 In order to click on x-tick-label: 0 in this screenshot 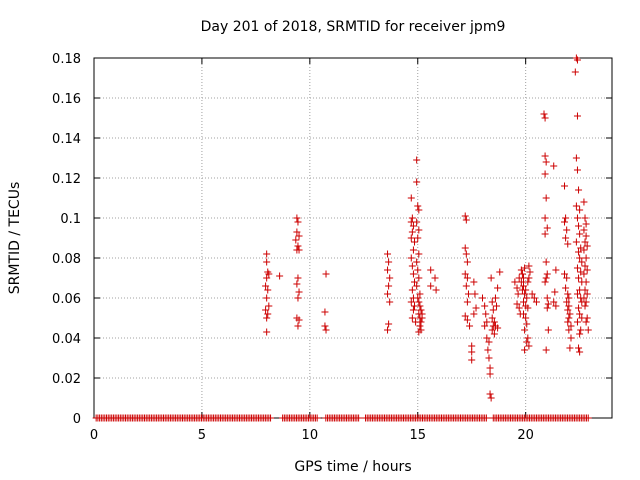, I will do `click(94, 435)`.